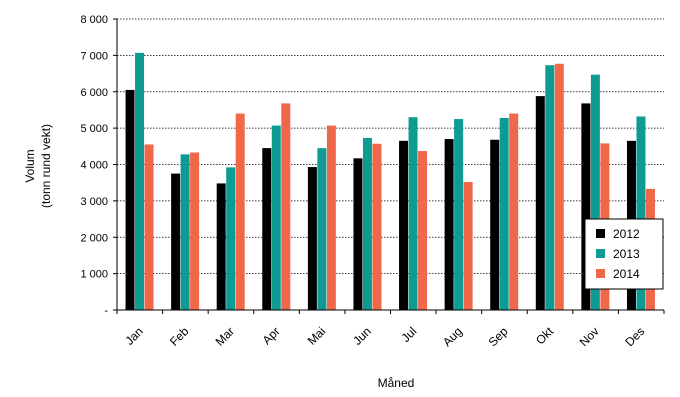  What do you see at coordinates (641, 213) in the screenshot?
I see `bar-2013-des` at bounding box center [641, 213].